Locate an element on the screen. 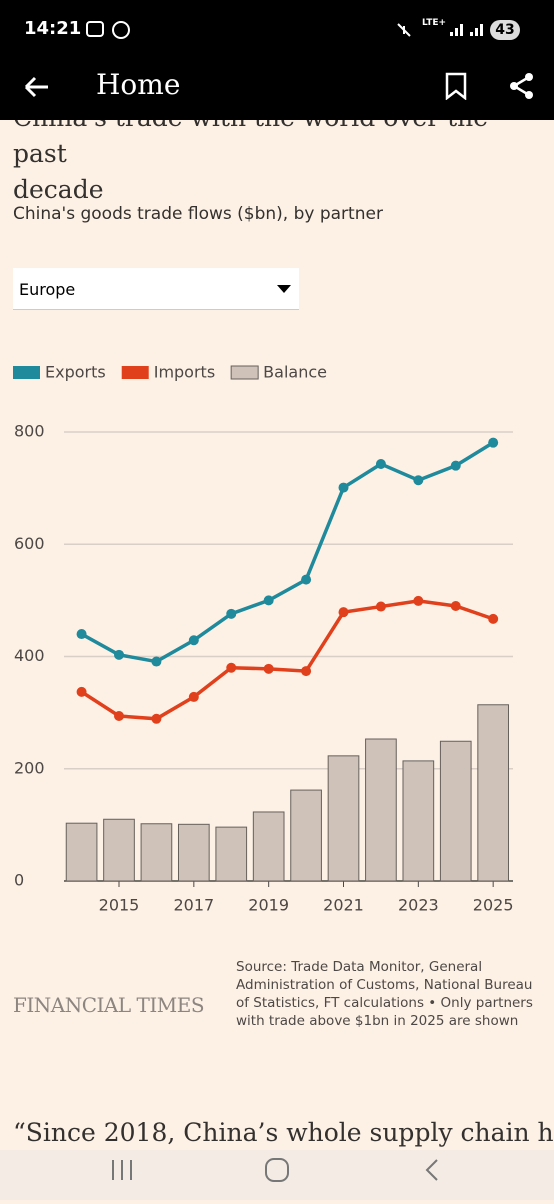 This screenshot has height=1204, width=554. back-nav-button is located at coordinates (431, 1170).